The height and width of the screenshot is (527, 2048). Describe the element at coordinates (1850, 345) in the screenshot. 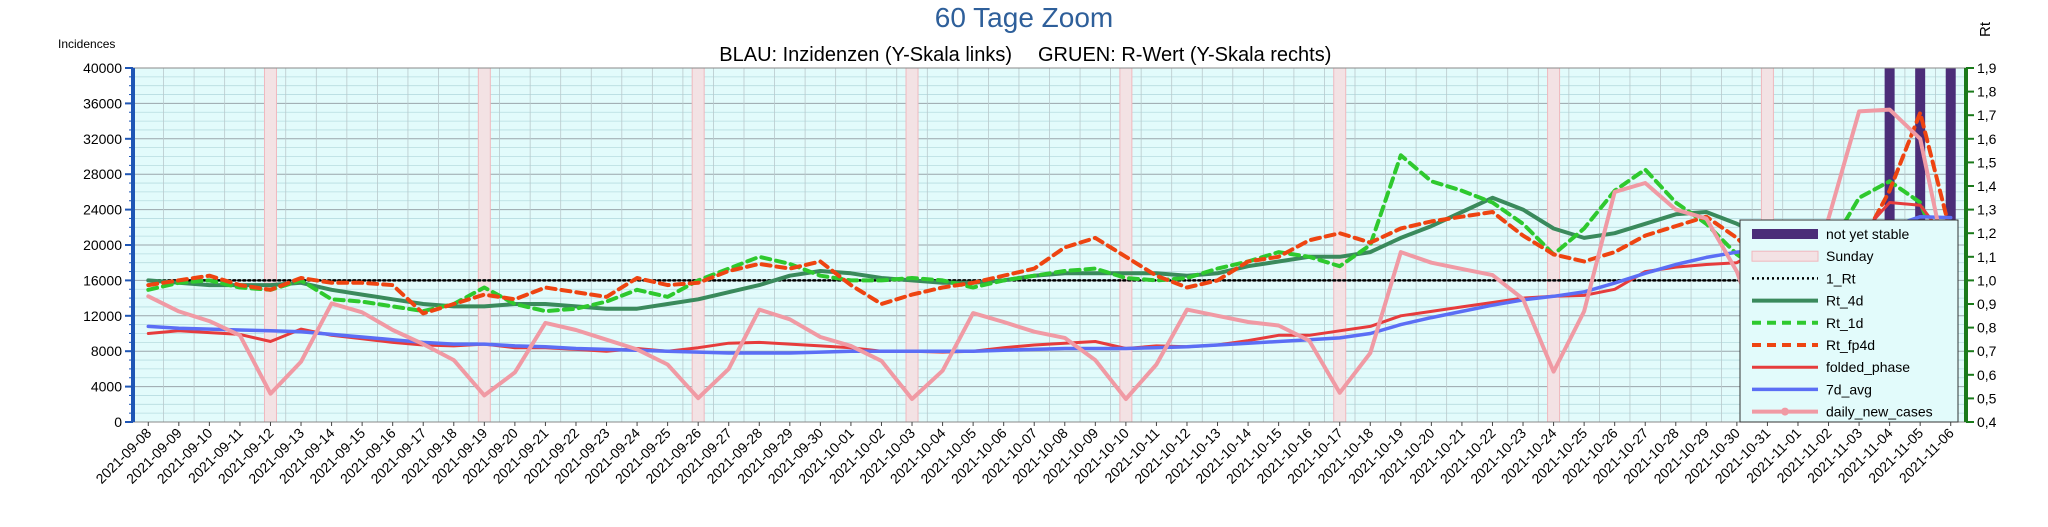

I see `legend-label-Rt-fp4d: Rt_fp4d` at that location.